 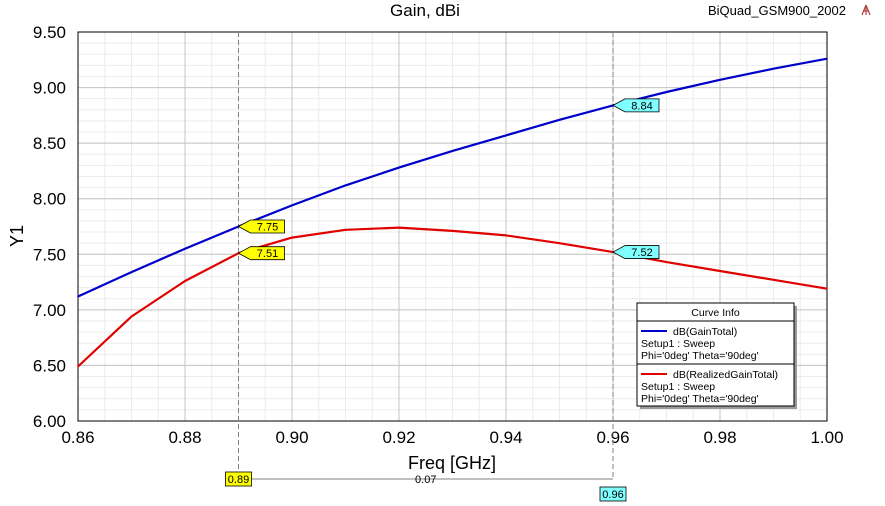 I want to click on y-tick-label: 8.50, so click(x=49, y=143).